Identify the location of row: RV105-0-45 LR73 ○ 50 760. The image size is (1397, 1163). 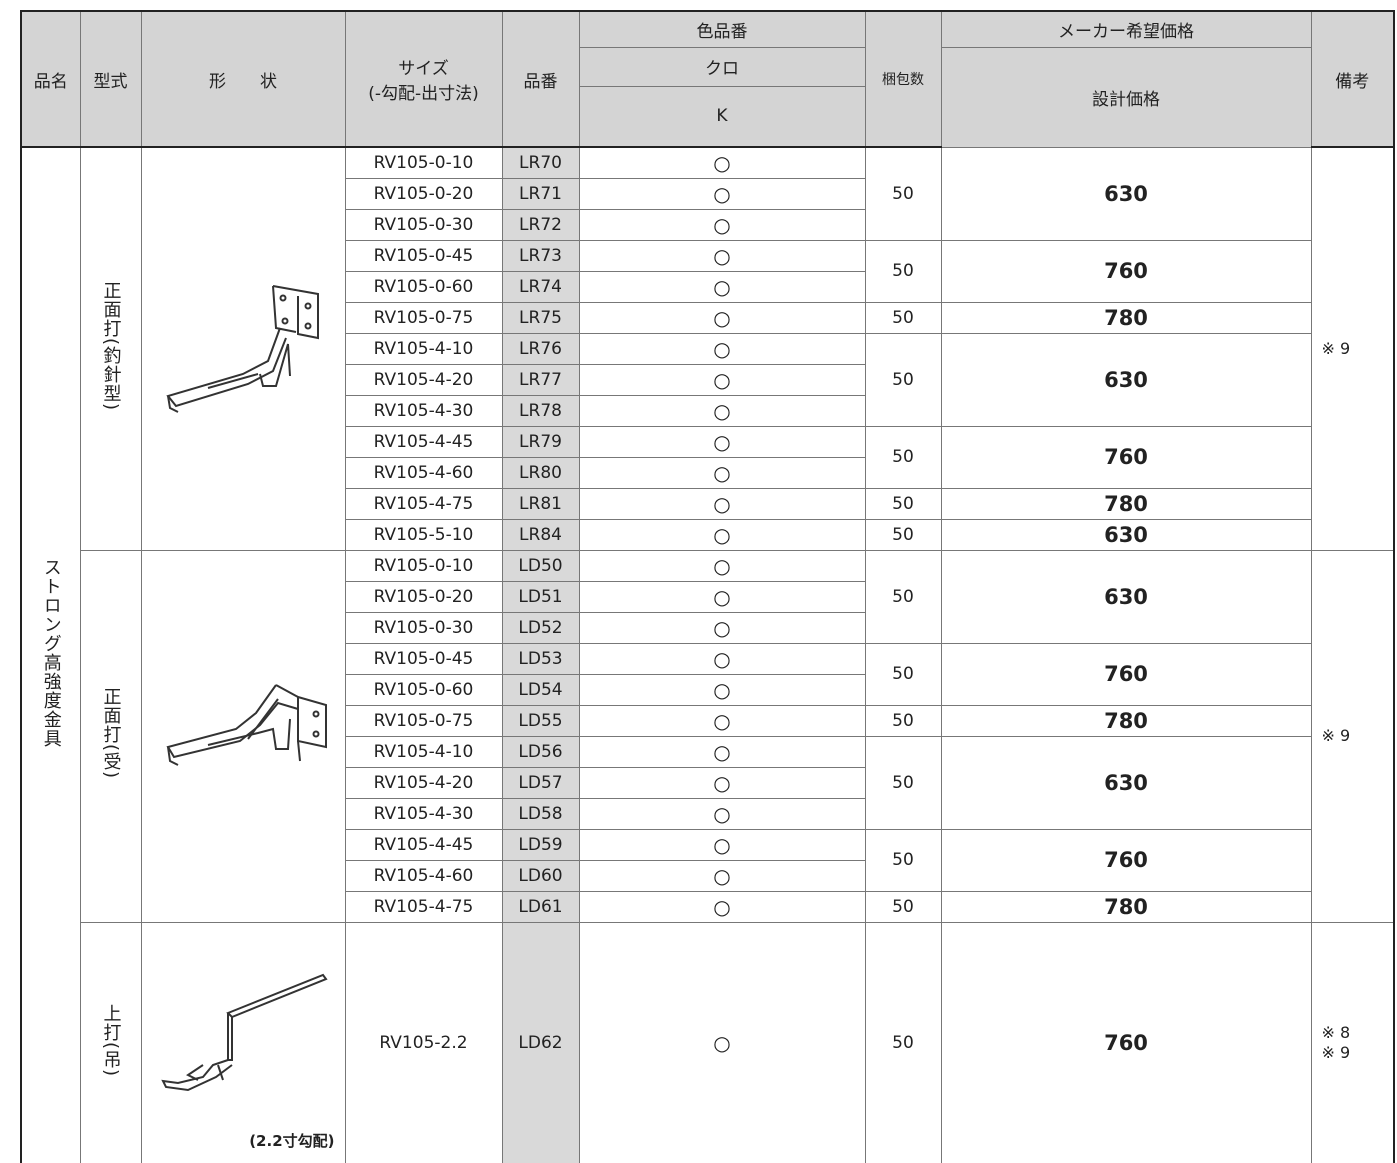
(707, 271).